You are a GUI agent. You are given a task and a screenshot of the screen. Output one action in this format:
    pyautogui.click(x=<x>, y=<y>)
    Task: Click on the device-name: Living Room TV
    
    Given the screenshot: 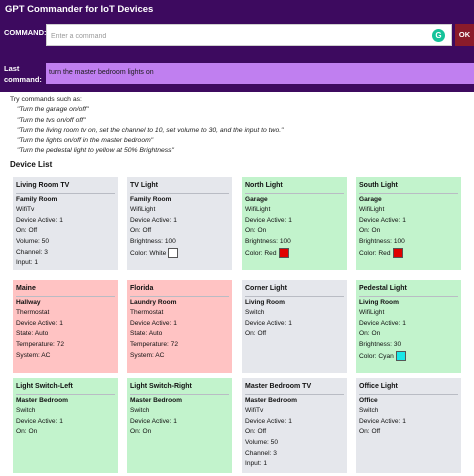 What is the action you would take?
    pyautogui.click(x=65, y=187)
    